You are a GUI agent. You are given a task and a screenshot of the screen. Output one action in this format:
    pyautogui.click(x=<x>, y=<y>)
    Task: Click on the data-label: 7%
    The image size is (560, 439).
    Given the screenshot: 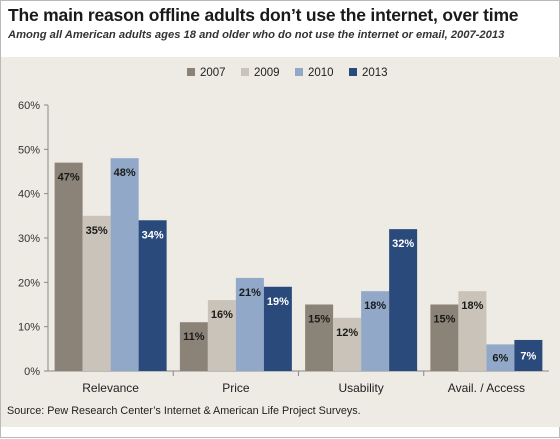 What is the action you would take?
    pyautogui.click(x=528, y=356)
    